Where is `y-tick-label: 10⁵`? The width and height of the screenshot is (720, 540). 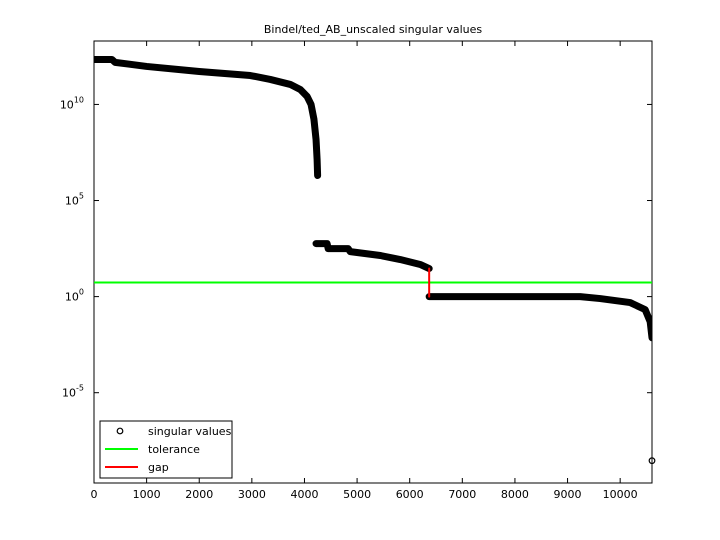 y-tick-label: 10⁵ is located at coordinates (74, 200).